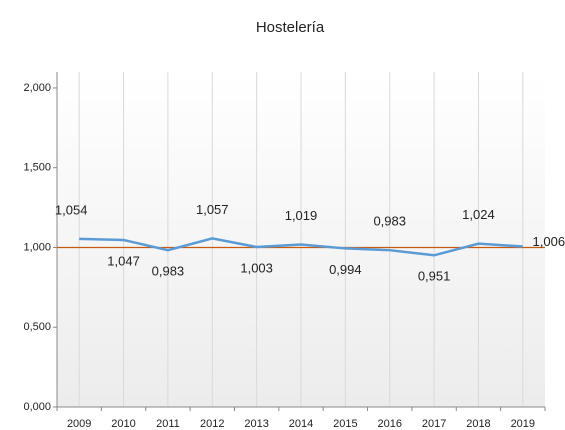 The width and height of the screenshot is (565, 430). I want to click on x-tick-label: 2010, so click(123, 424).